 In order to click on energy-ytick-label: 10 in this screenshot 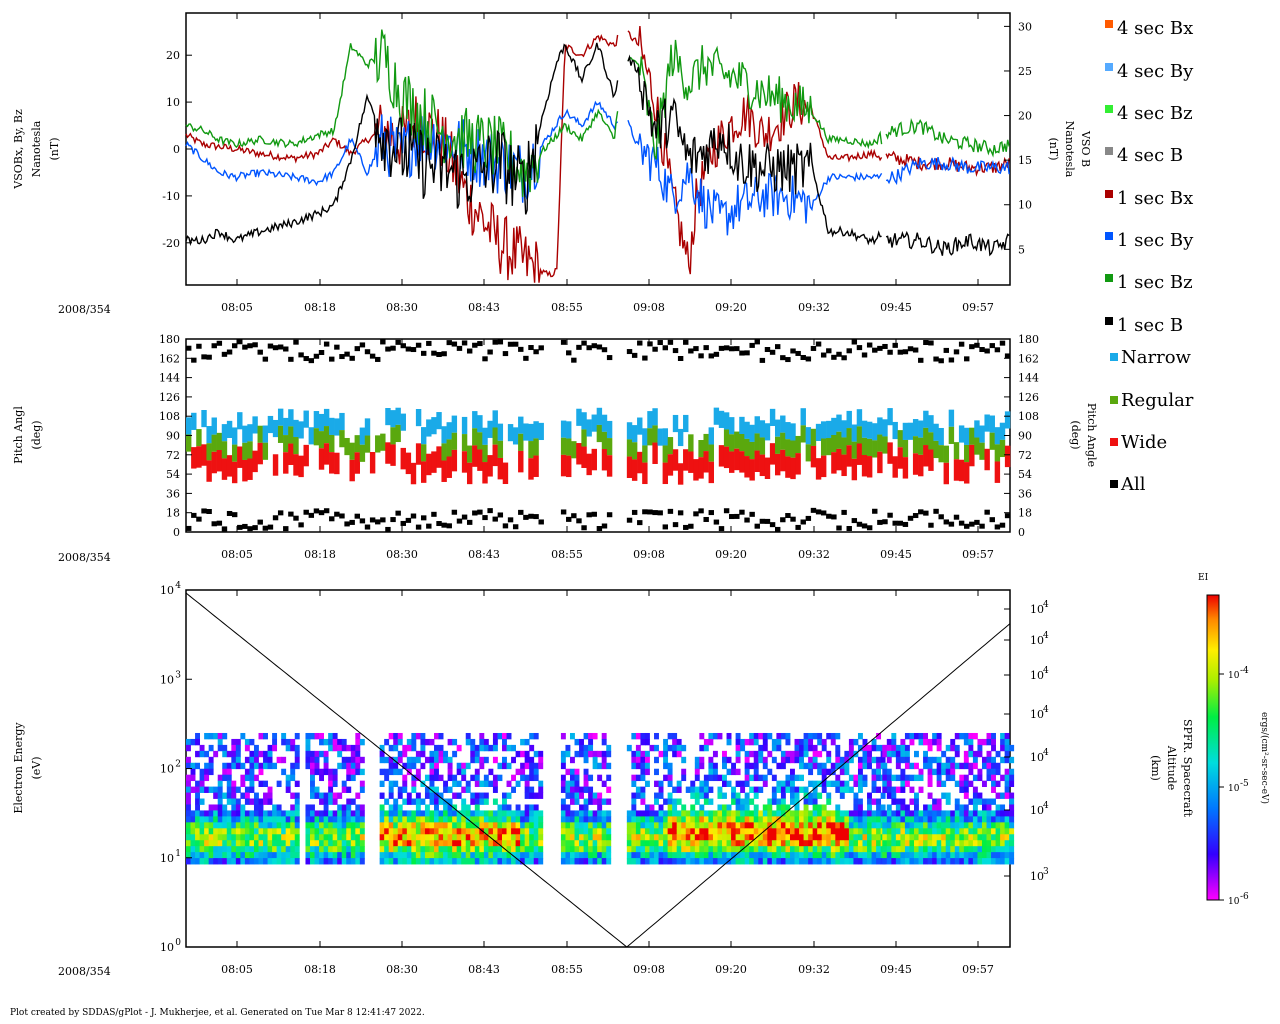, I will do `click(167, 858)`.